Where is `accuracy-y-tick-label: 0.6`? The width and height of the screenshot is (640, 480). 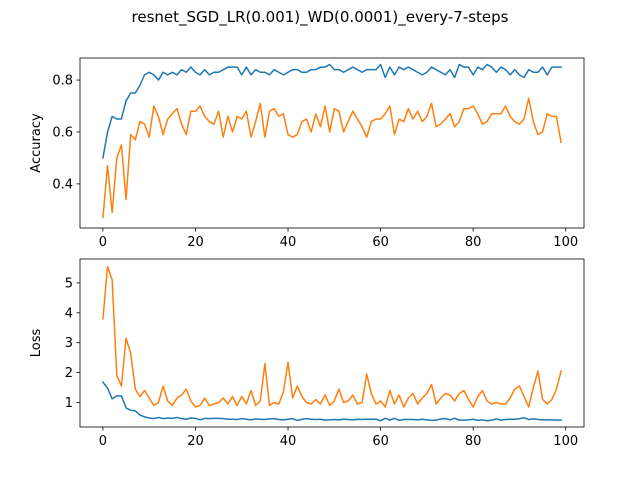 accuracy-y-tick-label: 0.6 is located at coordinates (62, 132).